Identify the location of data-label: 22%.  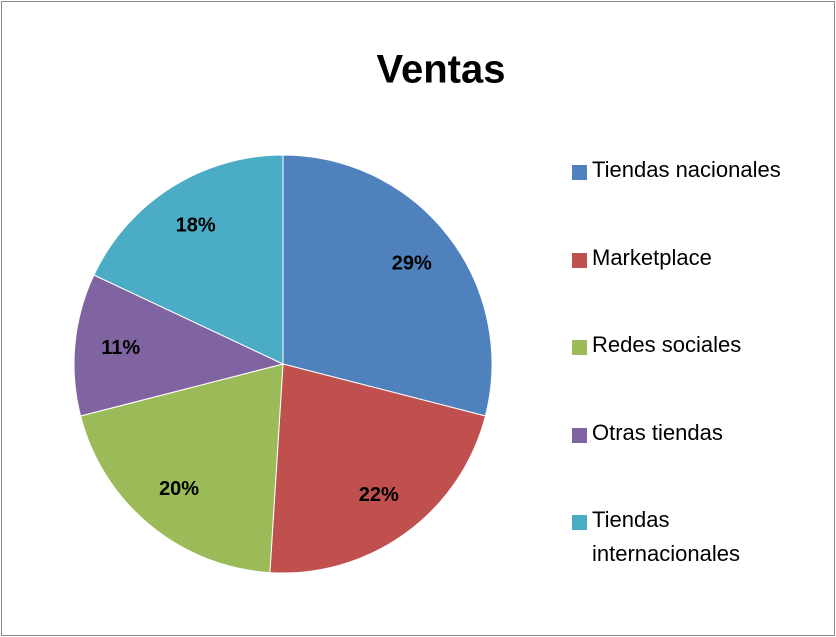
(379, 495).